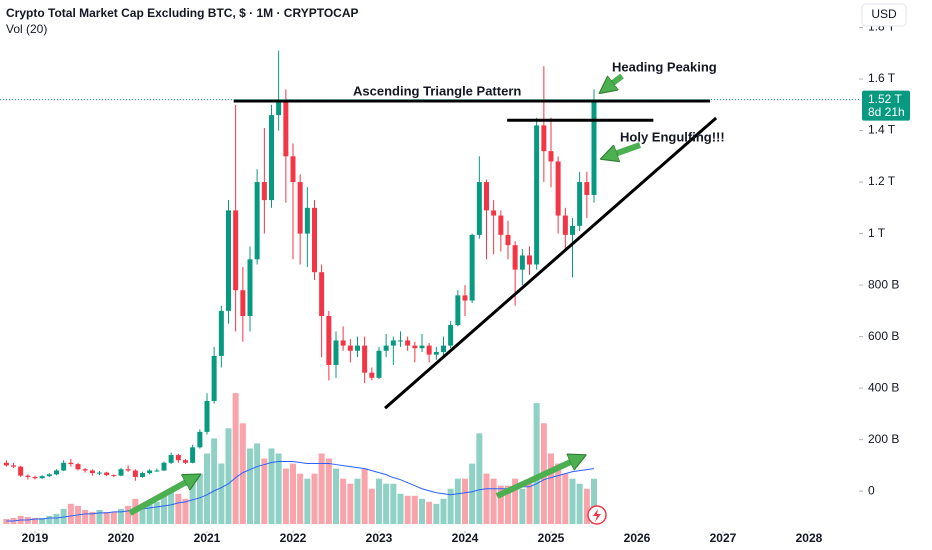  I want to click on last-price-label: 1.52 T, so click(885, 99).